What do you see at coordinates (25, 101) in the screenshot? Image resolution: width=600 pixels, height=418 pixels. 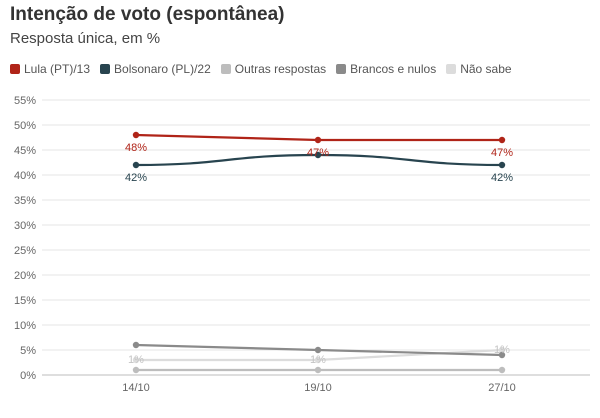 I see `y-tick-label: 55%` at bounding box center [25, 101].